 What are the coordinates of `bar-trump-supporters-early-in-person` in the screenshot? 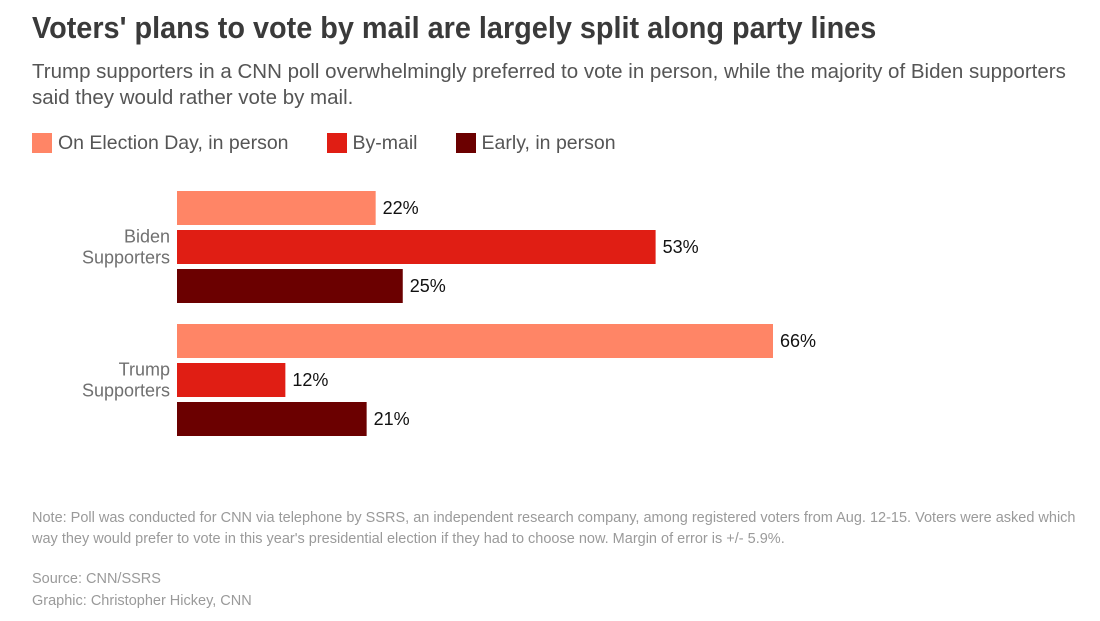 It's located at (272, 419).